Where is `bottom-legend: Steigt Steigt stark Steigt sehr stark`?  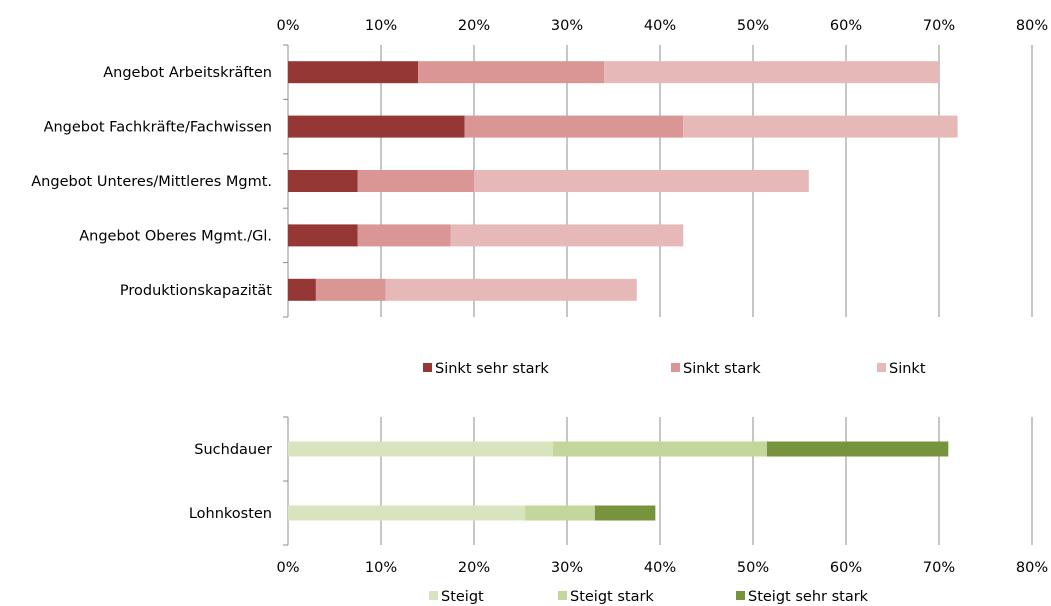
bottom-legend: Steigt Steigt stark Steigt sehr stark is located at coordinates (649, 597).